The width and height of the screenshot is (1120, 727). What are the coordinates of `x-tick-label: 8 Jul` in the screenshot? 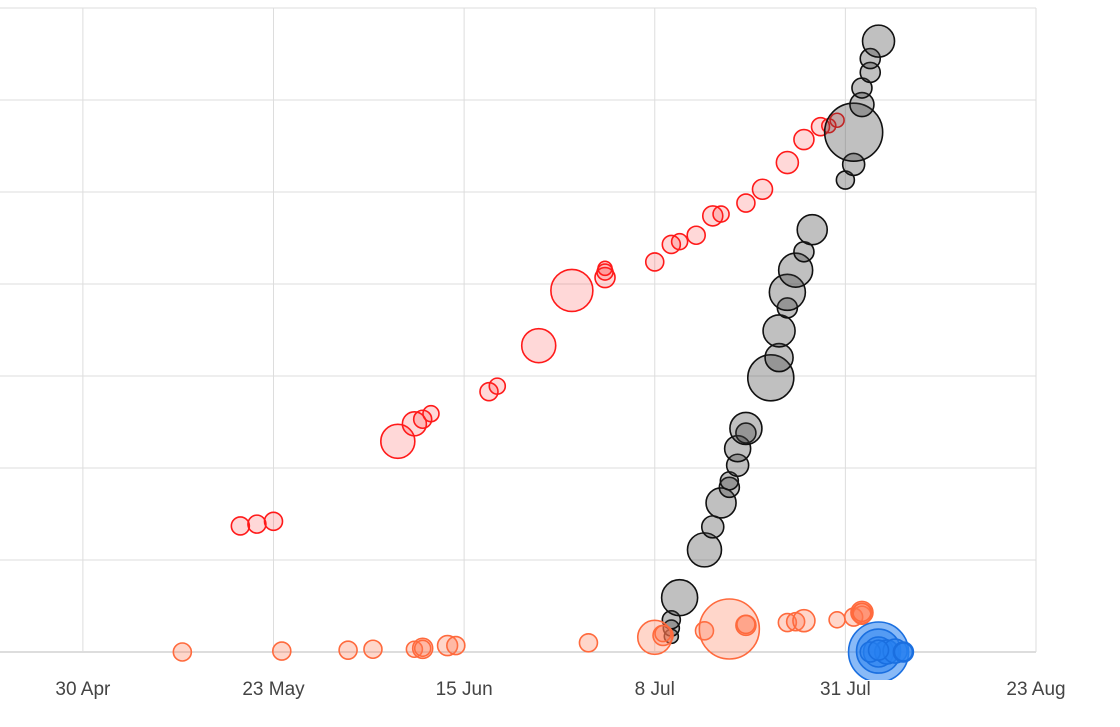 It's located at (655, 689).